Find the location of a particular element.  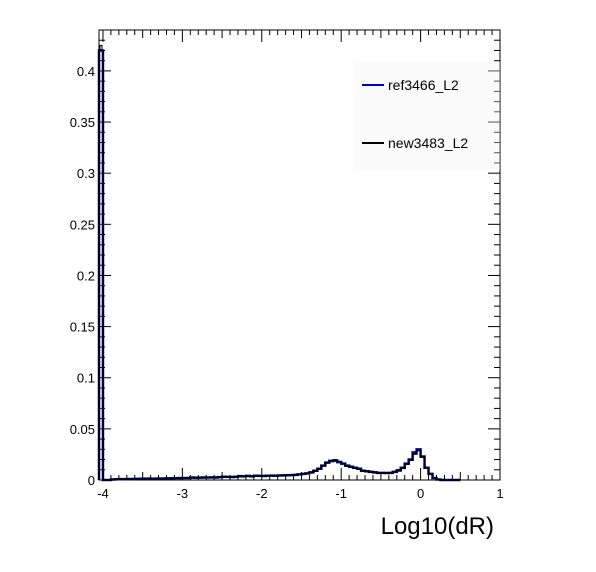

y-tick-label: 0.15 is located at coordinates (82, 327).